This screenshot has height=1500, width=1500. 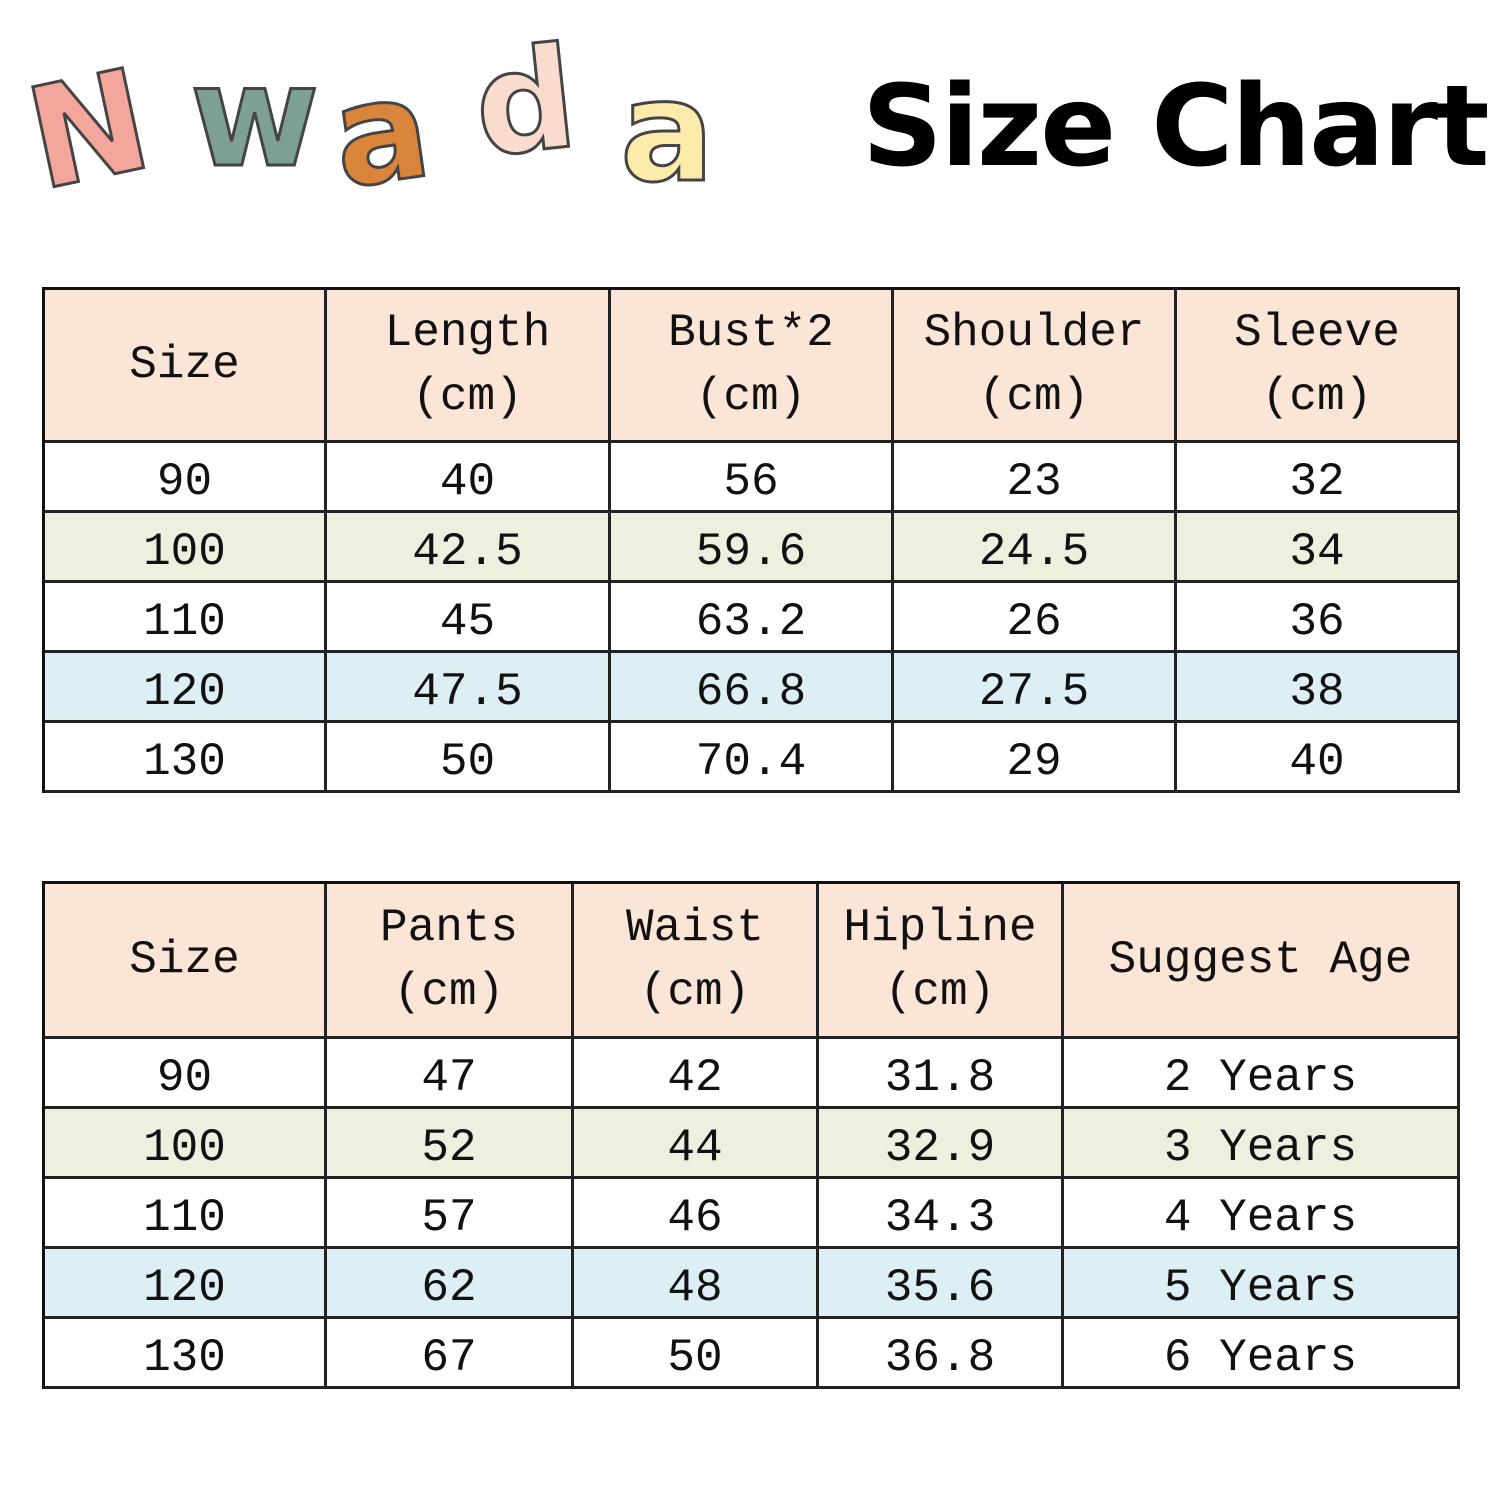 I want to click on header-text: Shoulder, so click(x=1034, y=333).